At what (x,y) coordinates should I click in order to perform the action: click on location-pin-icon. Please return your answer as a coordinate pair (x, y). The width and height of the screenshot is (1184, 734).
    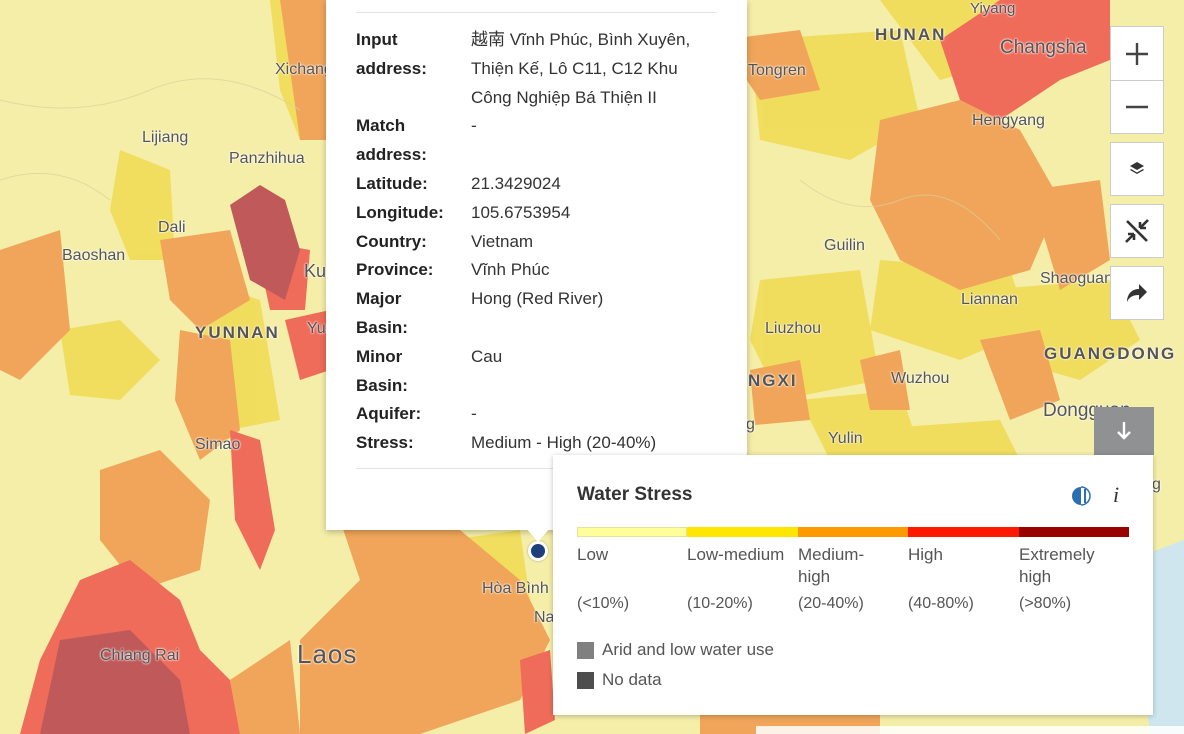
    Looking at the image, I should click on (538, 551).